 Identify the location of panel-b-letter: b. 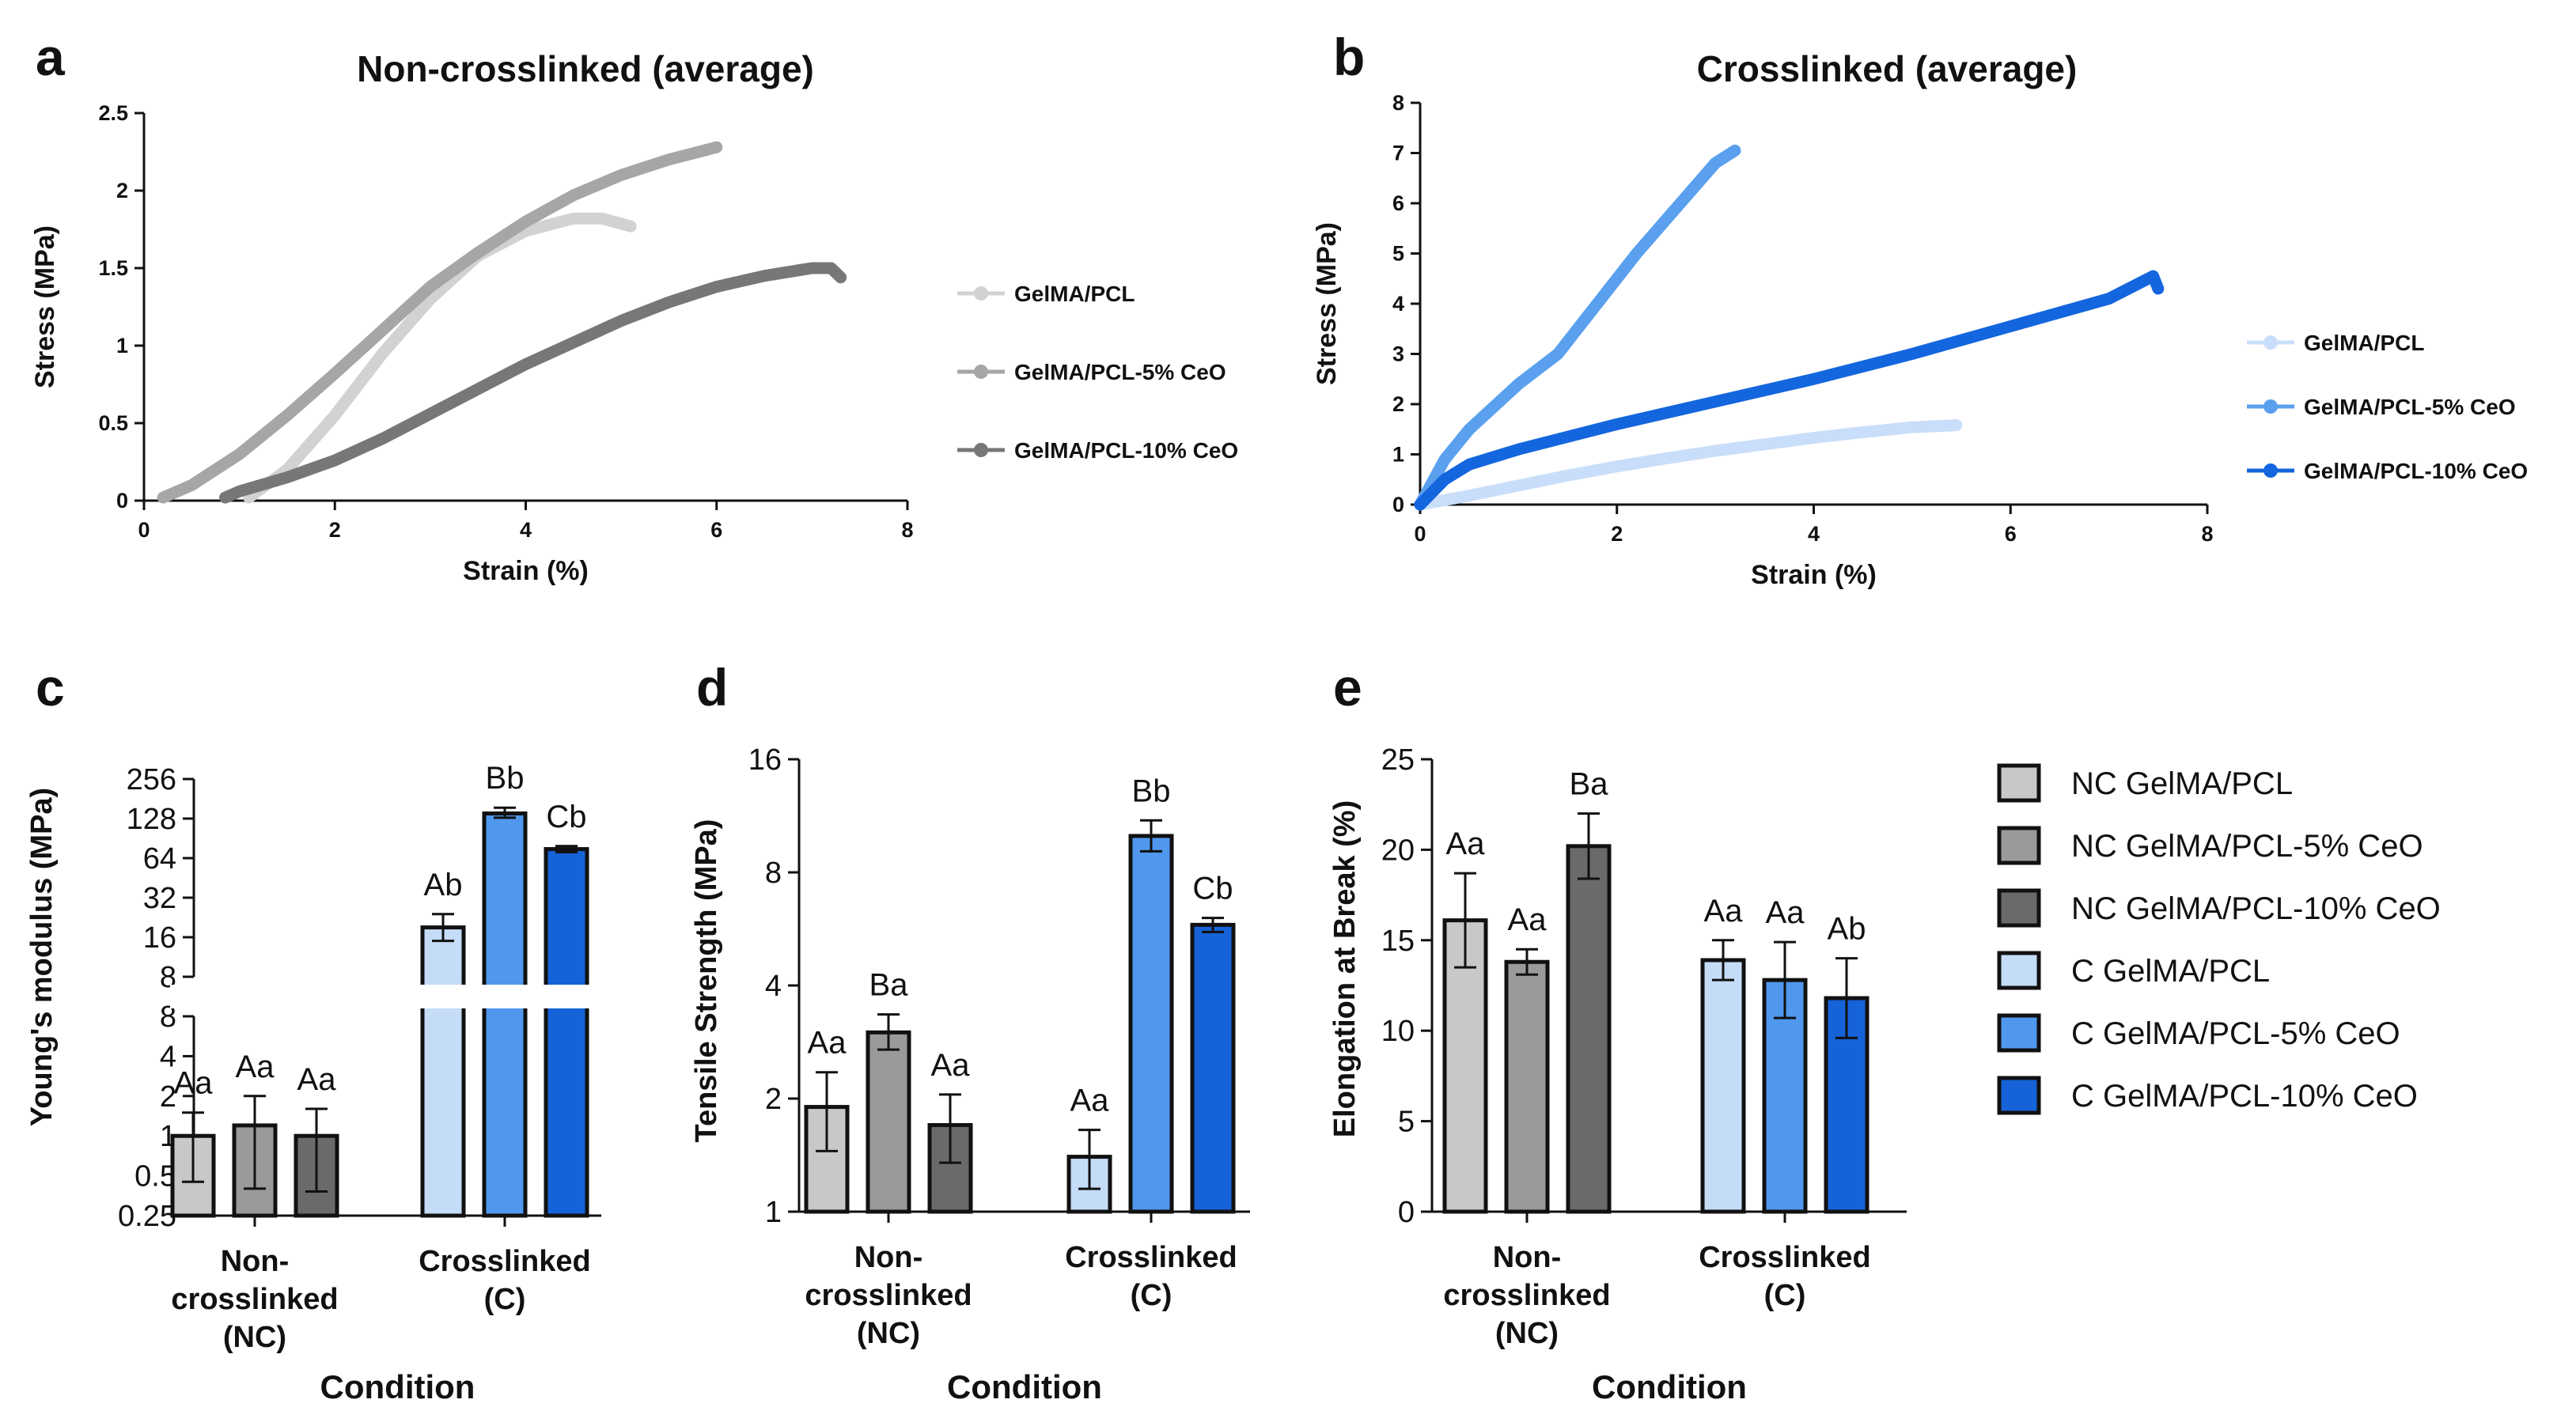
(1349, 57).